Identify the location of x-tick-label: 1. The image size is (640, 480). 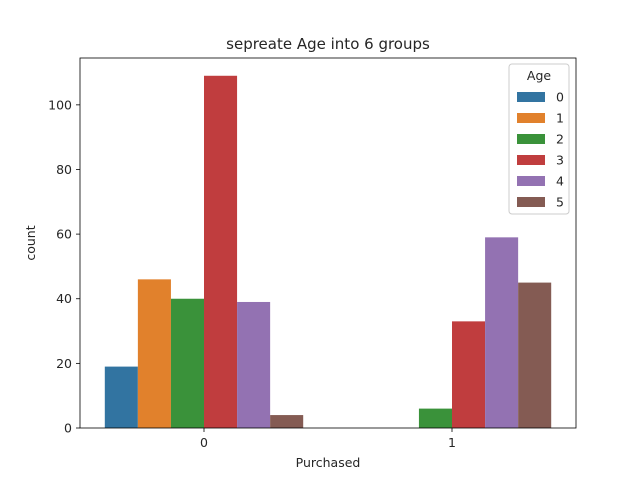
(452, 442).